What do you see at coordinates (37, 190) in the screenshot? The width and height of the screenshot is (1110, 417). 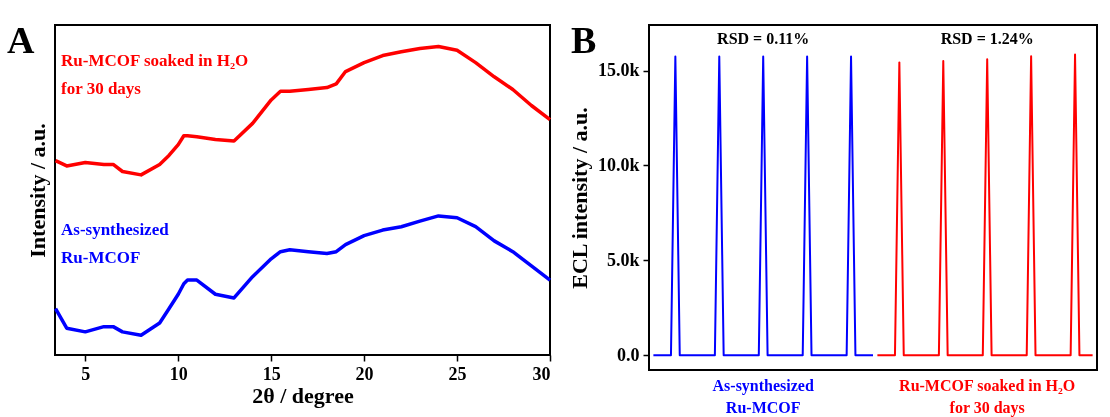 I see `y-axis-title: Intensity / a.u.` at bounding box center [37, 190].